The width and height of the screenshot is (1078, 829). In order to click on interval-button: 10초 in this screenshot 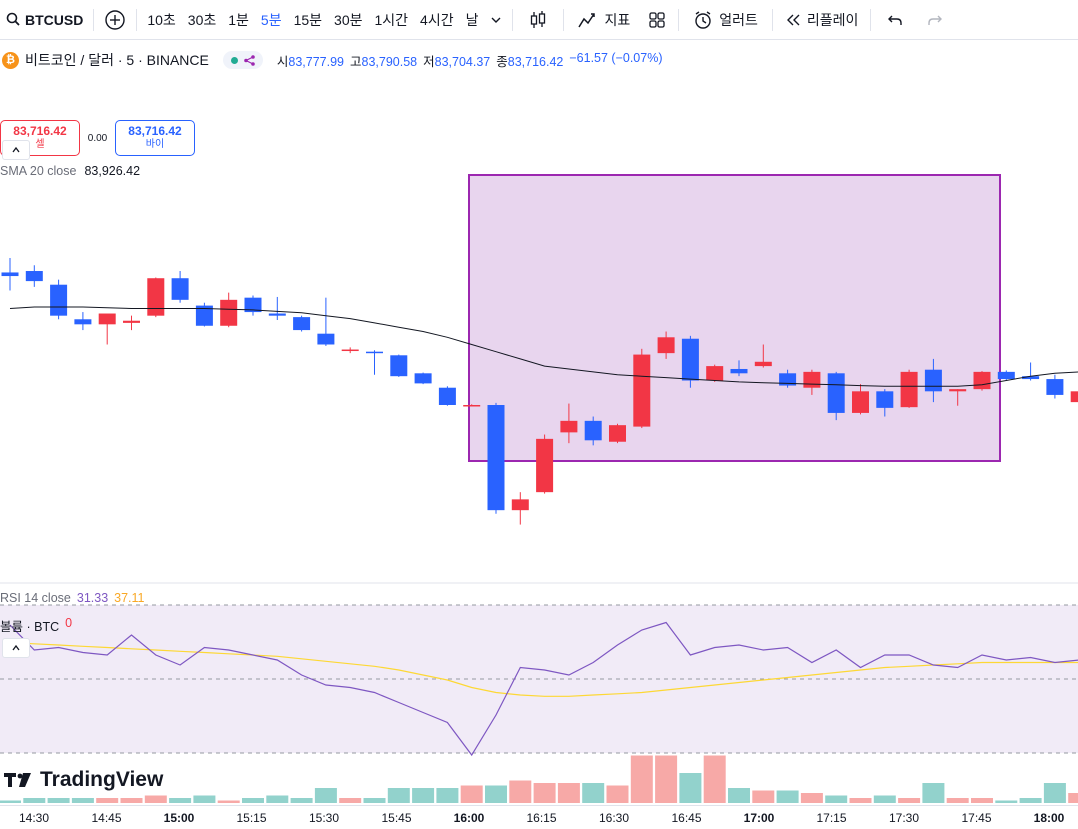, I will do `click(161, 19)`.